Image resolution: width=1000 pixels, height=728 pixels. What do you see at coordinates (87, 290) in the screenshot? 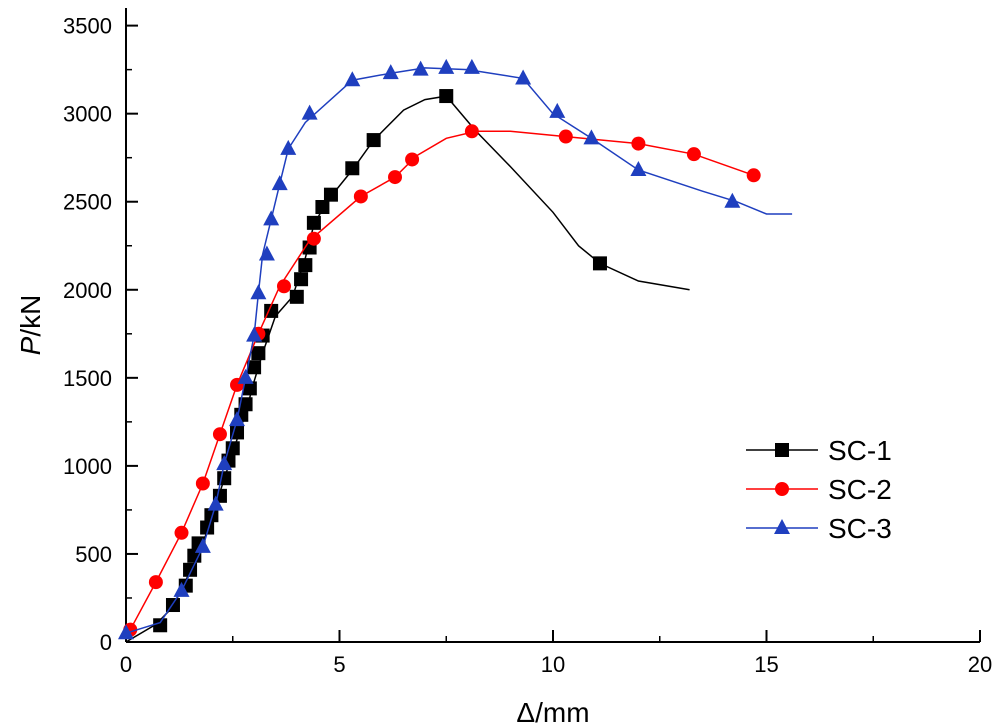
I see `y-tick-label: 2000` at bounding box center [87, 290].